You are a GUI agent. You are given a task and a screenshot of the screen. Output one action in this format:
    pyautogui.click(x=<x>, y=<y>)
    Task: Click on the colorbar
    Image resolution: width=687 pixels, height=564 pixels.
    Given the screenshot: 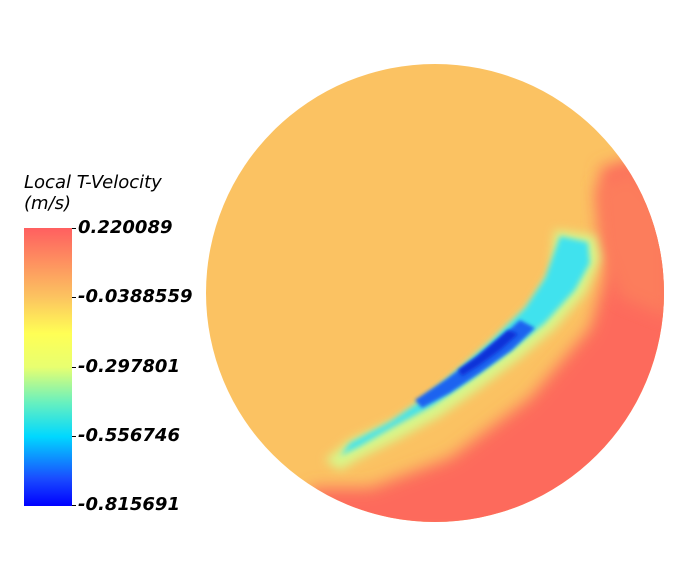 What is the action you would take?
    pyautogui.click(x=48, y=367)
    